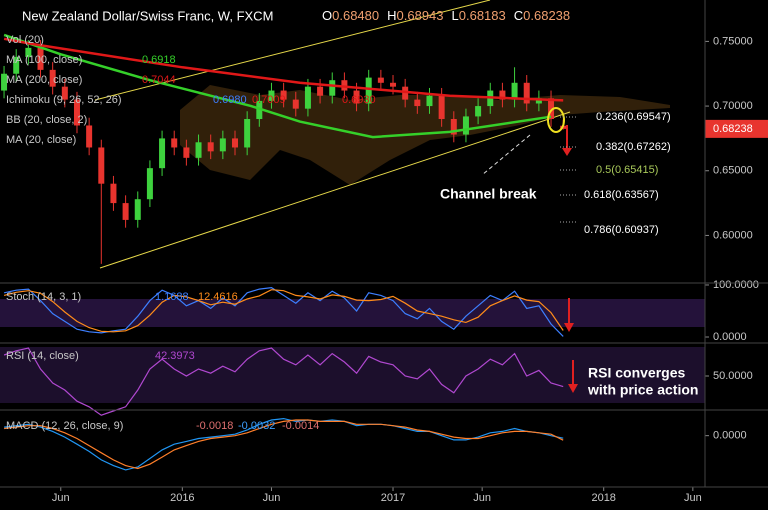  Describe the element at coordinates (627, 170) in the screenshot. I see `fib-label: 0.5(0.65415)` at that location.